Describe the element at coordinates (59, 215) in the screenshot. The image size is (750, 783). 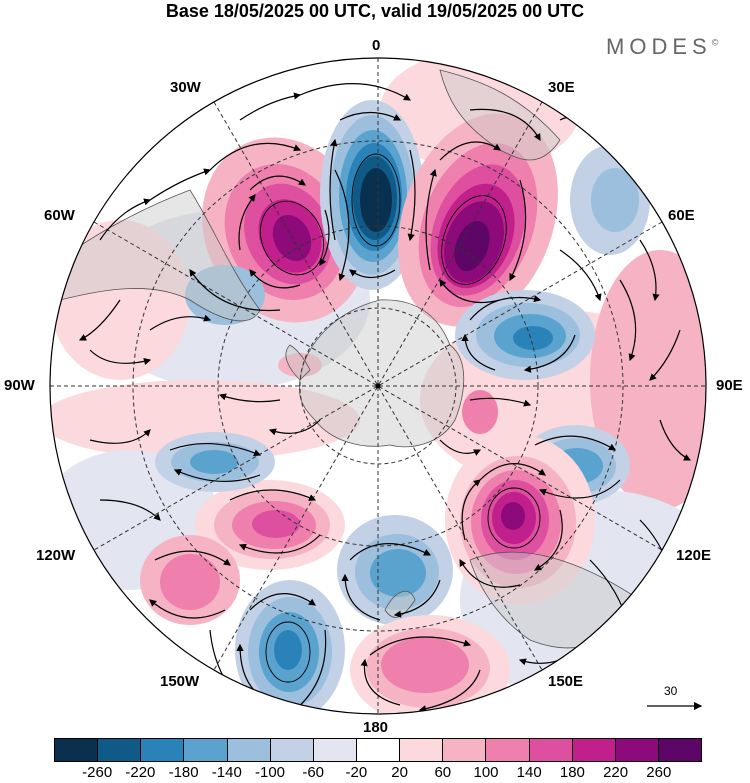
I see `lon-label-60w: 60W` at that location.